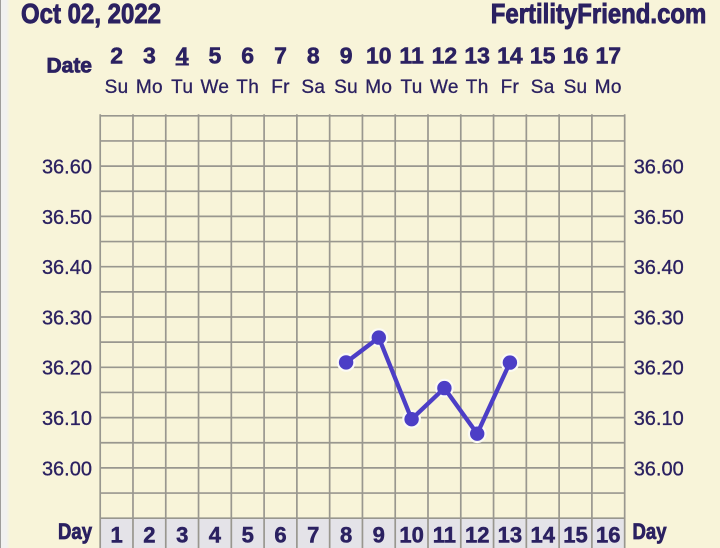 The width and height of the screenshot is (720, 548). What do you see at coordinates (116, 535) in the screenshot?
I see `svg-text: 1` at bounding box center [116, 535].